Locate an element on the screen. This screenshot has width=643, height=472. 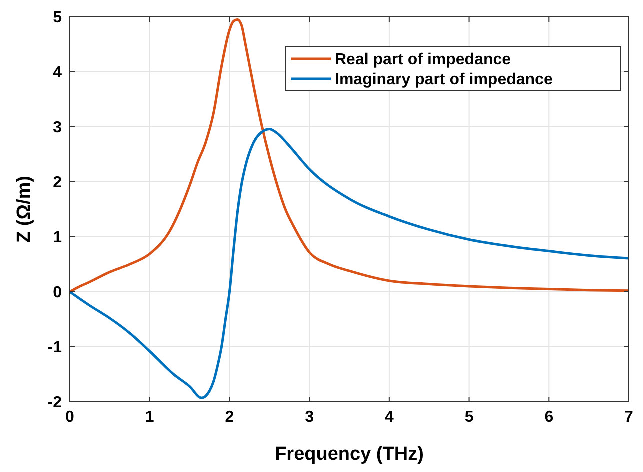
x-tick-label: 1 is located at coordinates (149, 417).